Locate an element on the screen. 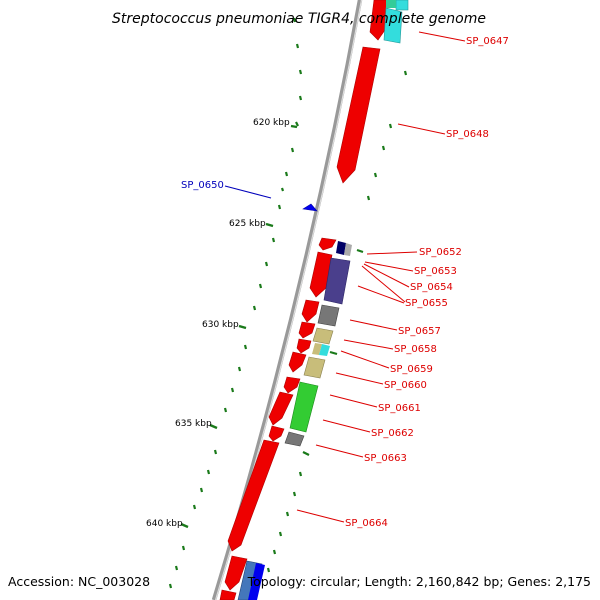 The image size is (600, 600). scale-label: 620 kbp is located at coordinates (271, 123).